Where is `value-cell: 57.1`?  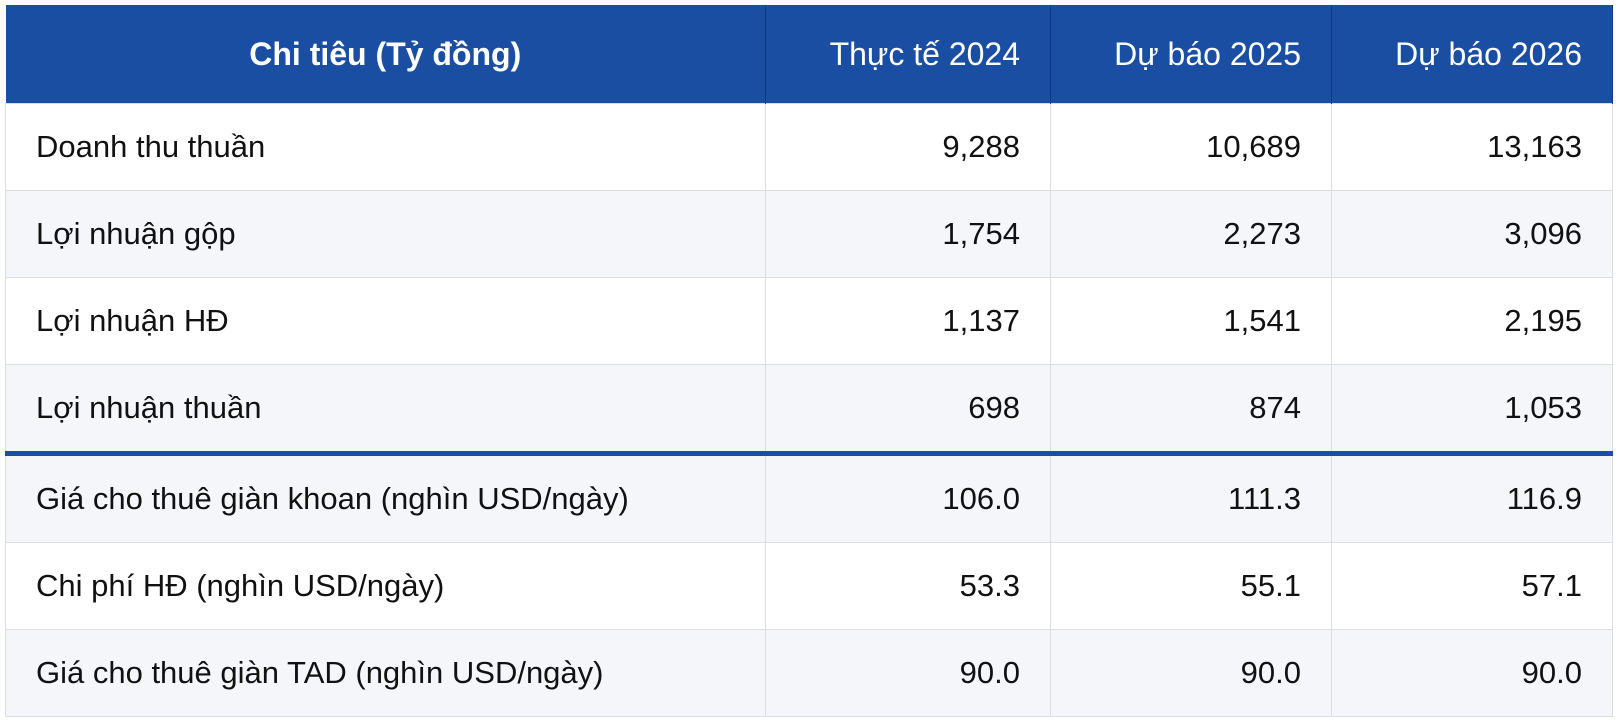
value-cell: 57.1 is located at coordinates (1472, 586).